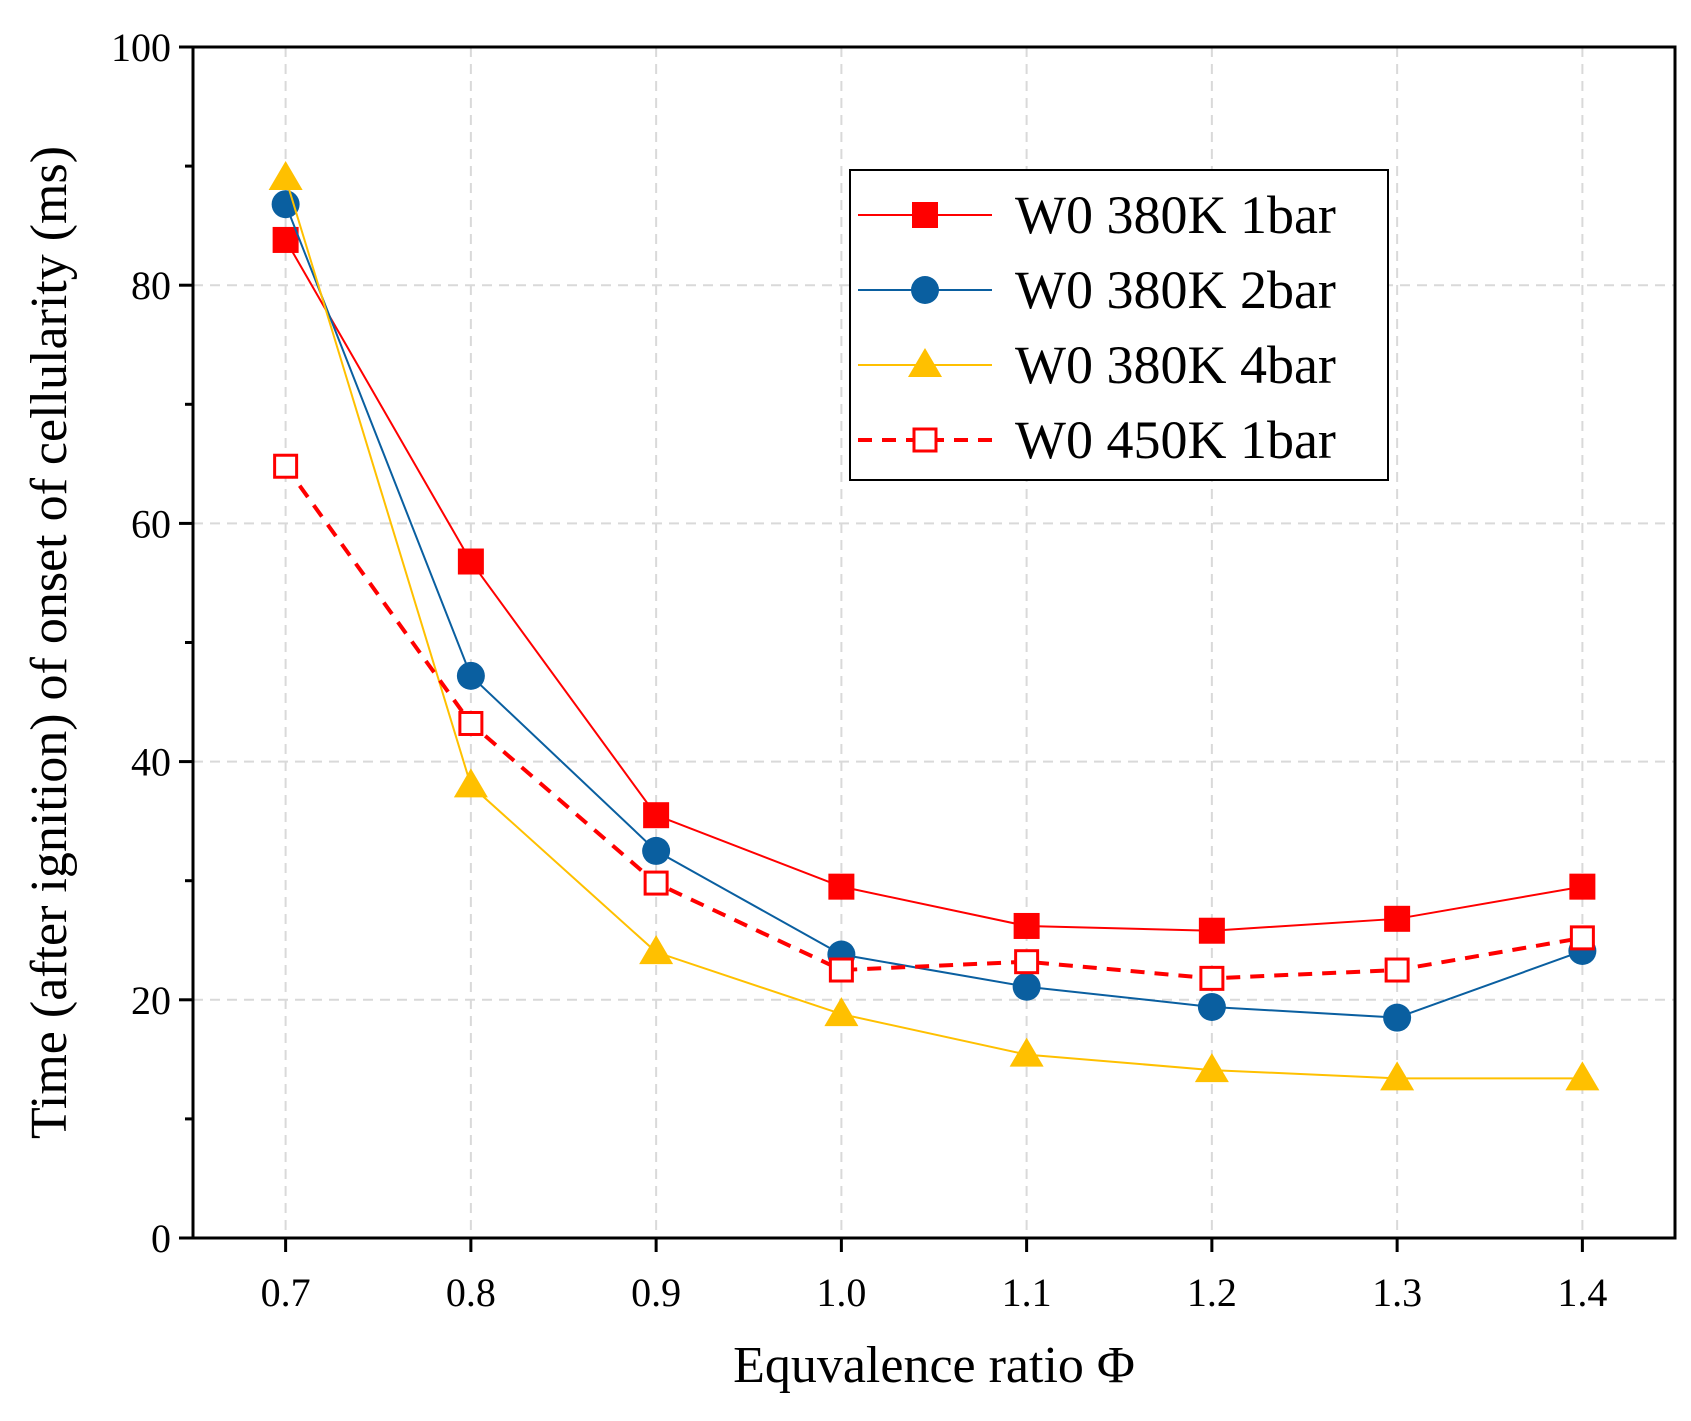  Describe the element at coordinates (1175, 290) in the screenshot. I see `legend-label: W0 380K 2bar` at that location.